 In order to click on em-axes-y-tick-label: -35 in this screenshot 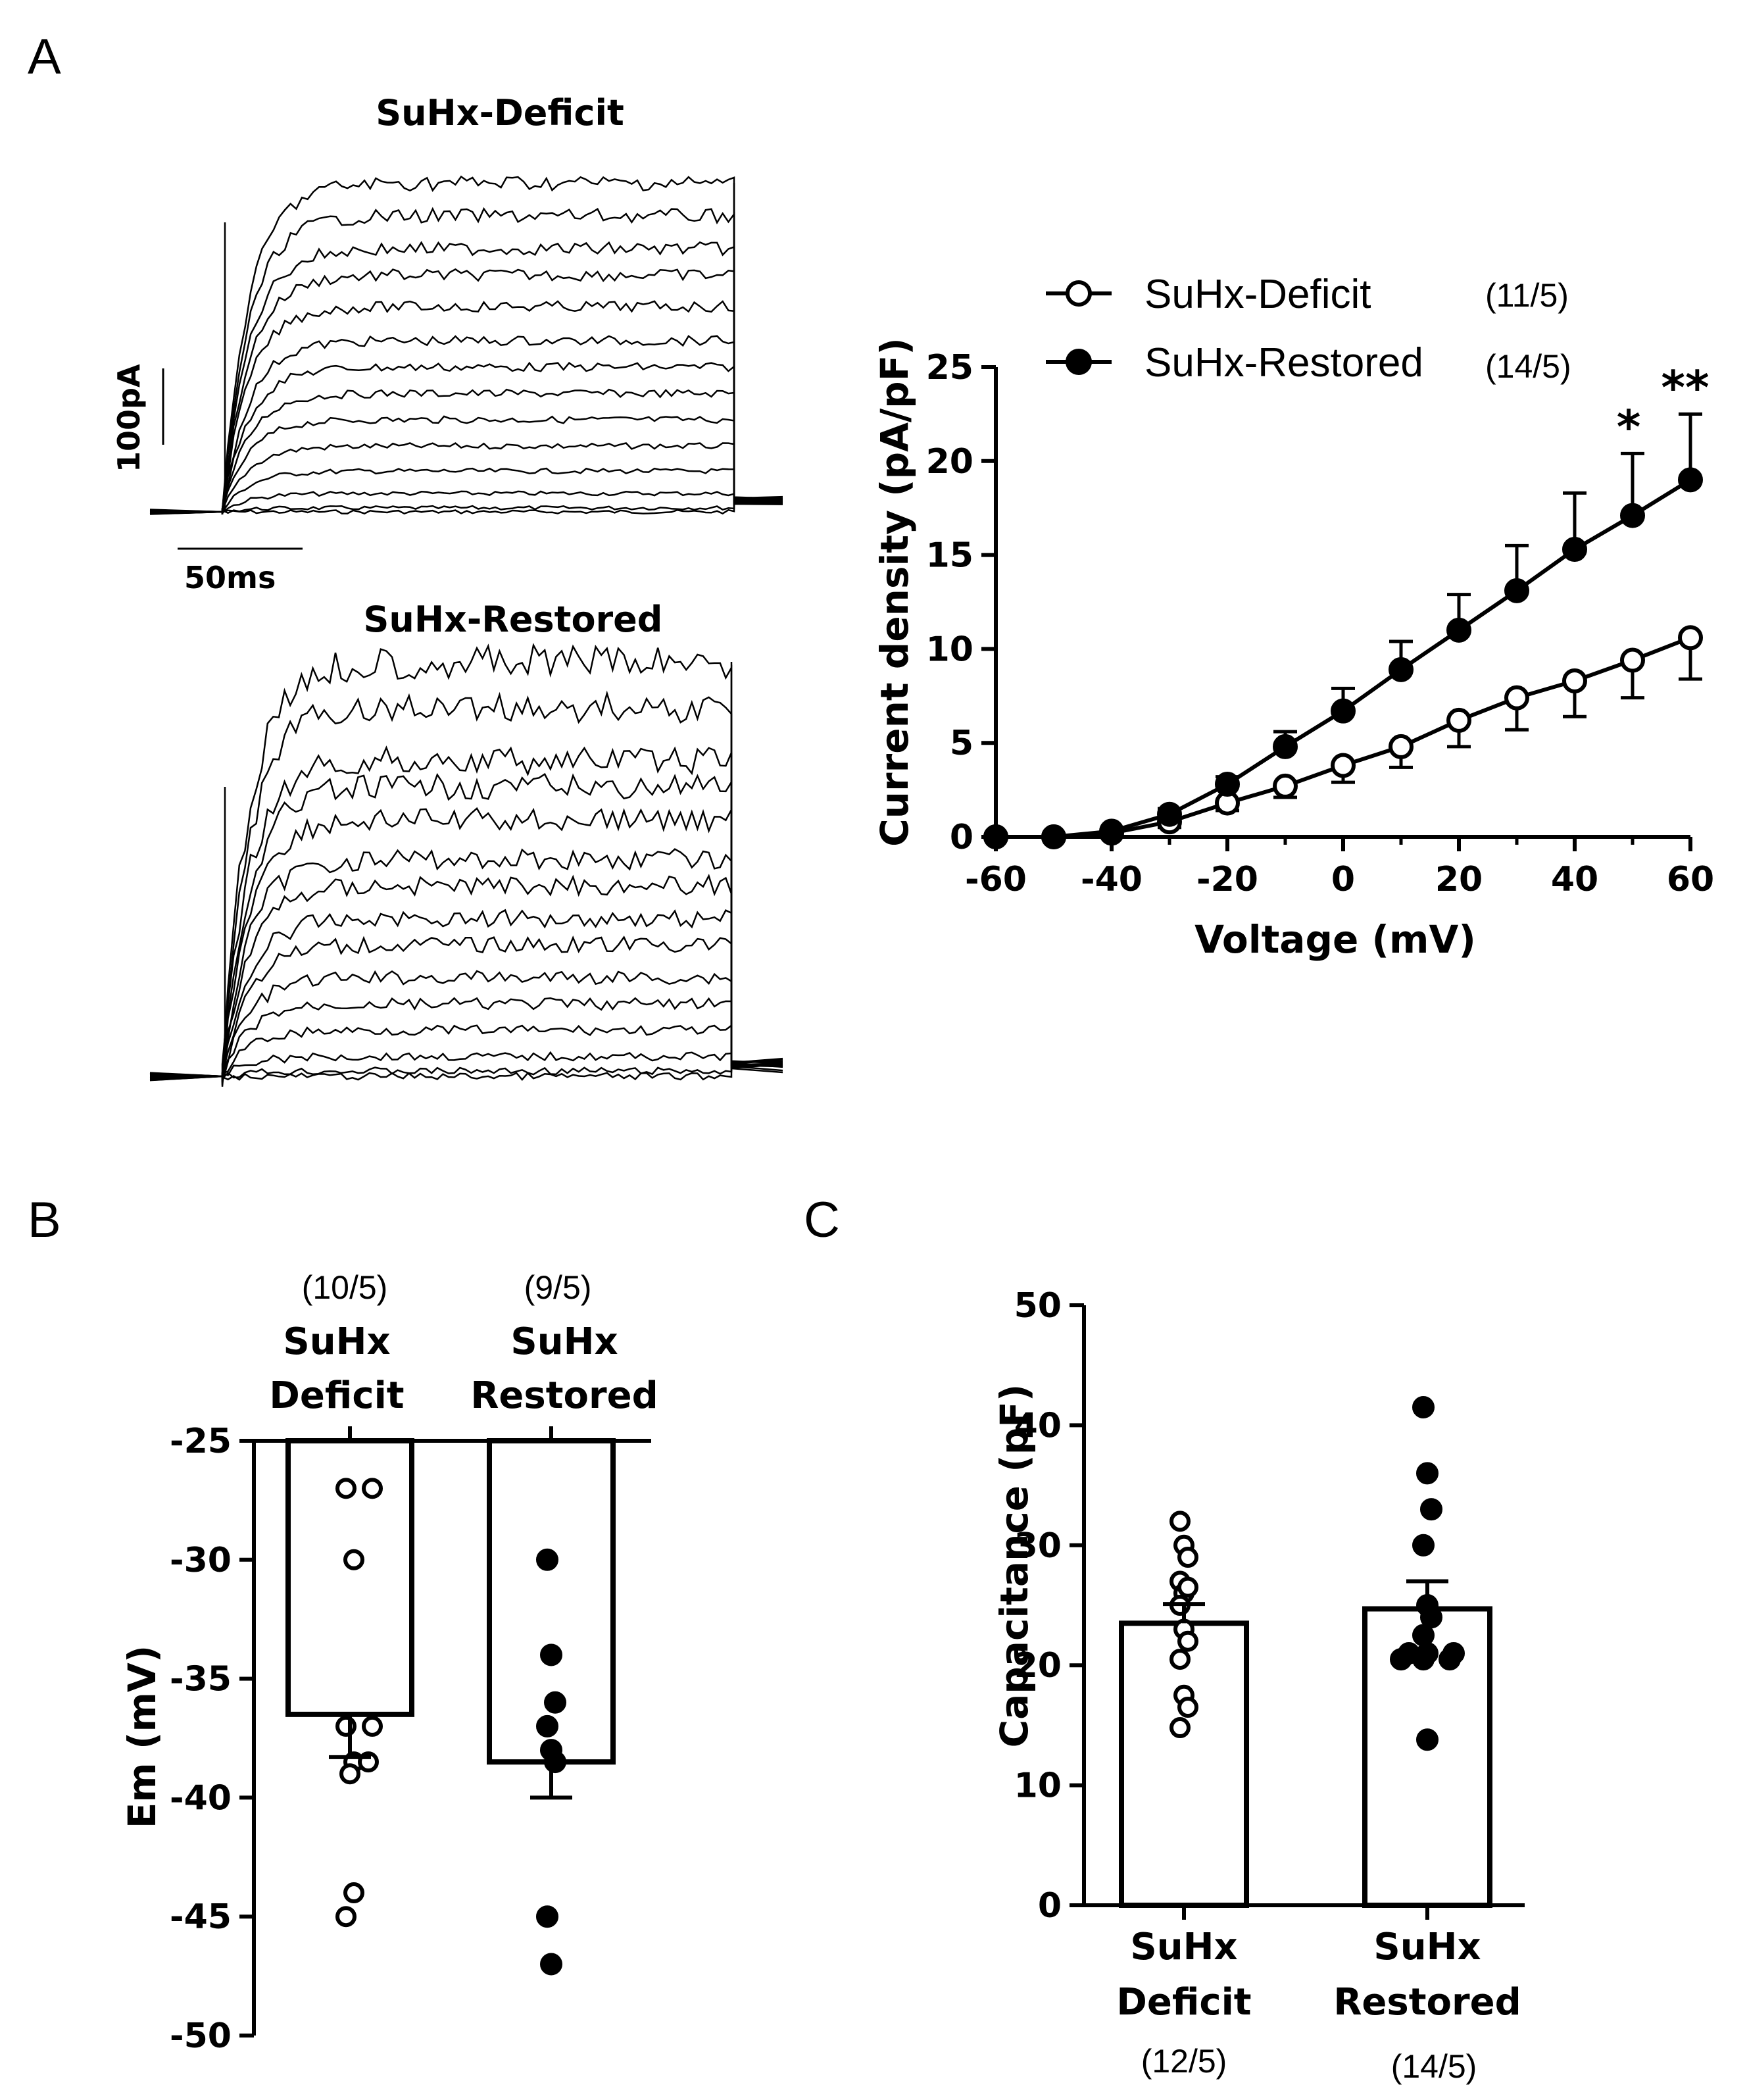, I will do `click(201, 1680)`.